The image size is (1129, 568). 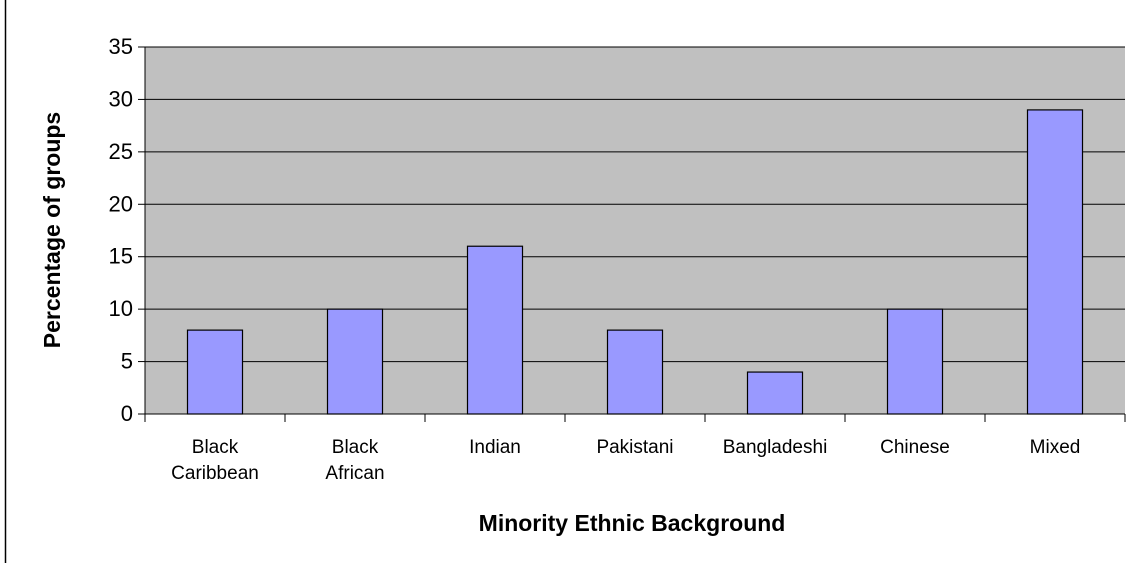 I want to click on y-tick-label: 20, so click(x=121, y=203).